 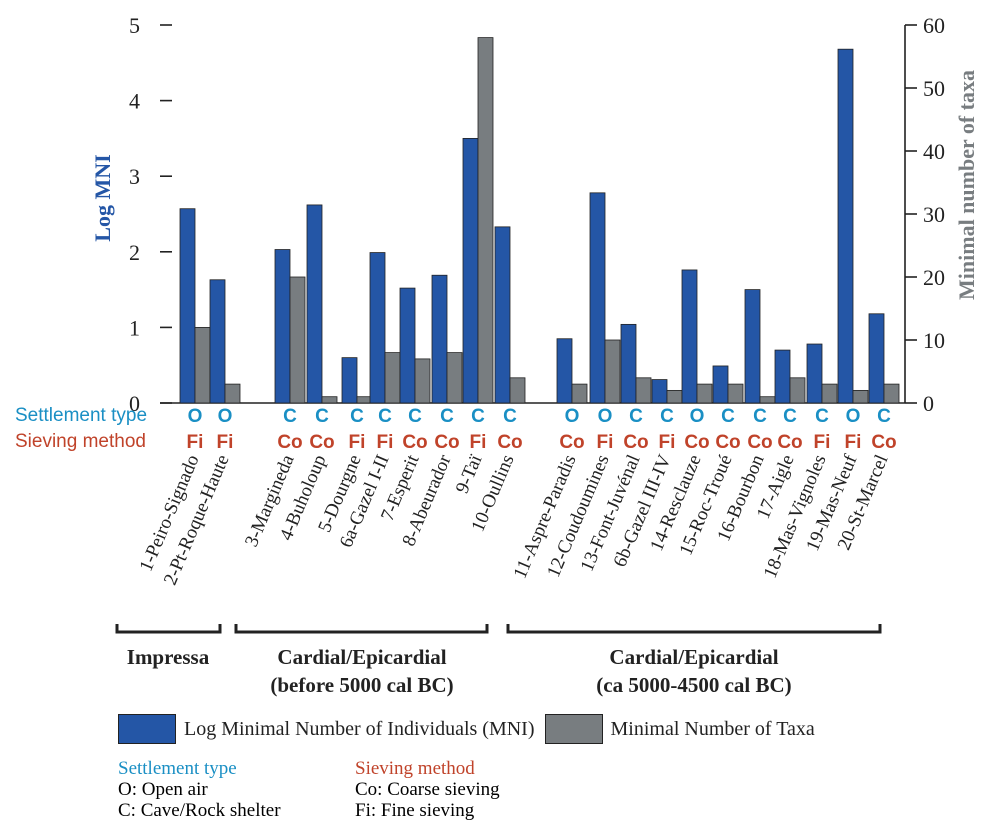 I want to click on settlement-key-title: Settlement type, so click(x=177, y=768).